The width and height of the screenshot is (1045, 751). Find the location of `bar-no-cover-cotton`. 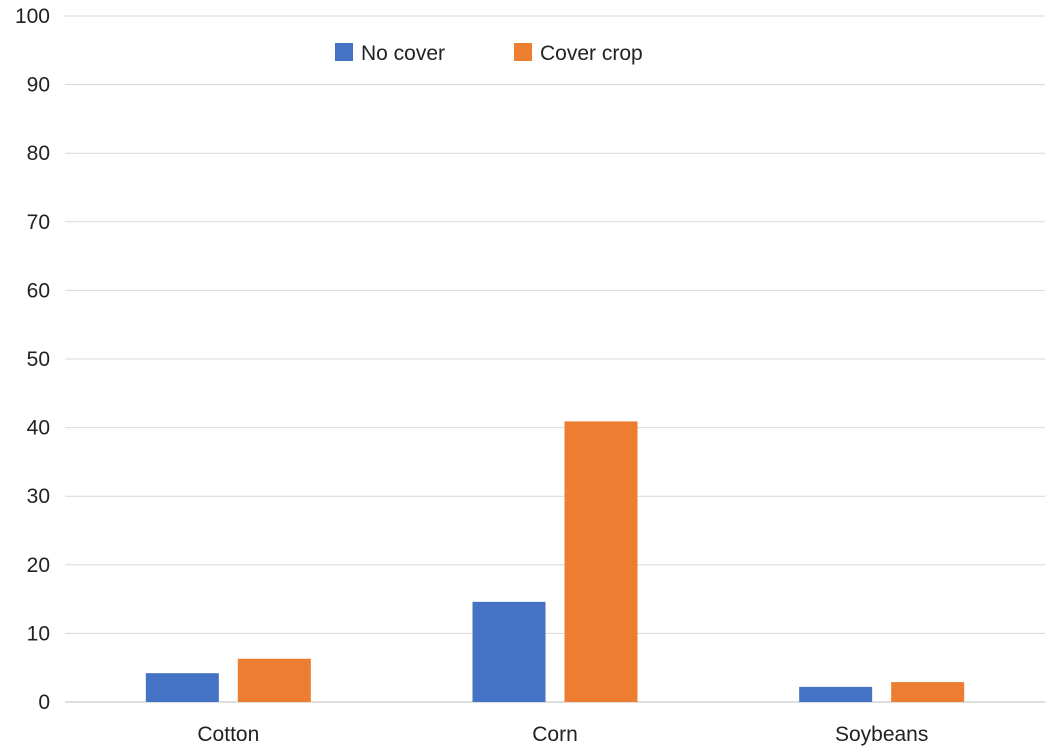

bar-no-cover-cotton is located at coordinates (182, 687).